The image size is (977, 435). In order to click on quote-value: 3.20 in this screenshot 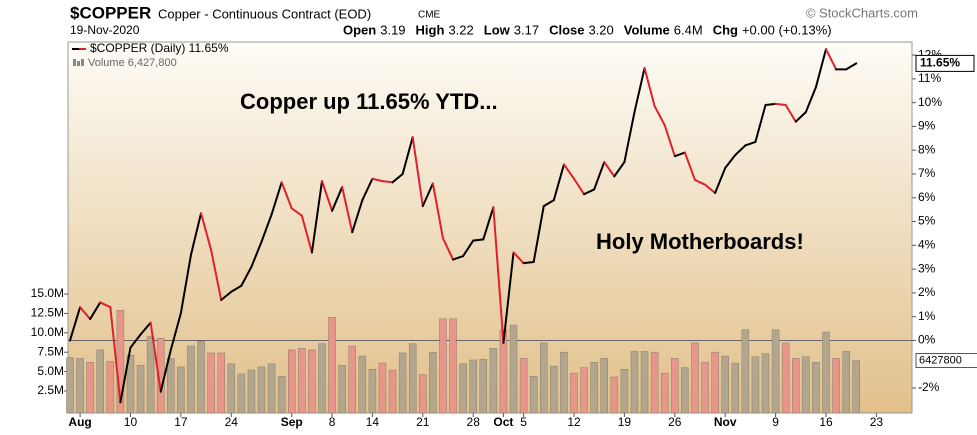, I will do `click(600, 29)`.